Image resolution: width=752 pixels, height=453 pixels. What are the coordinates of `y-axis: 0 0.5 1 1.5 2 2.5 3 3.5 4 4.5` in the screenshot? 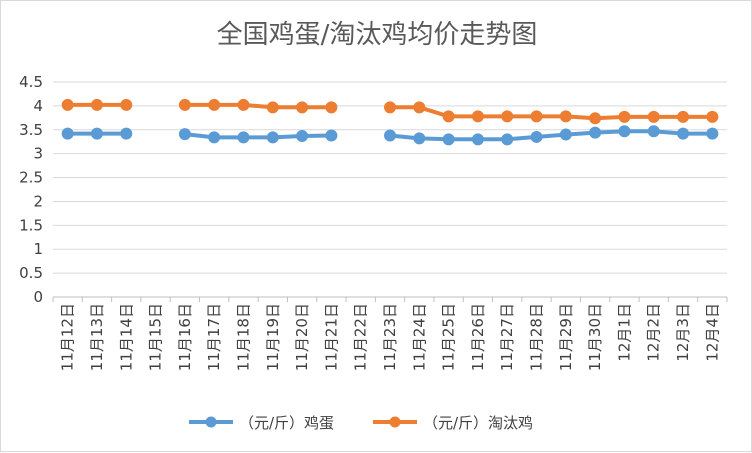 It's located at (31, 189).